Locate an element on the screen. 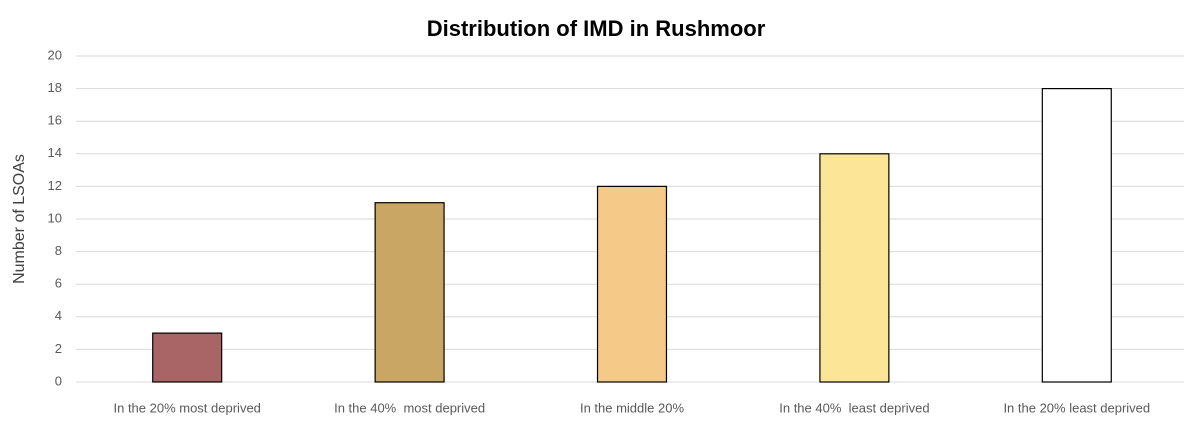 The image size is (1192, 421). x-tick-label: In the 40% most deprived is located at coordinates (409, 407).